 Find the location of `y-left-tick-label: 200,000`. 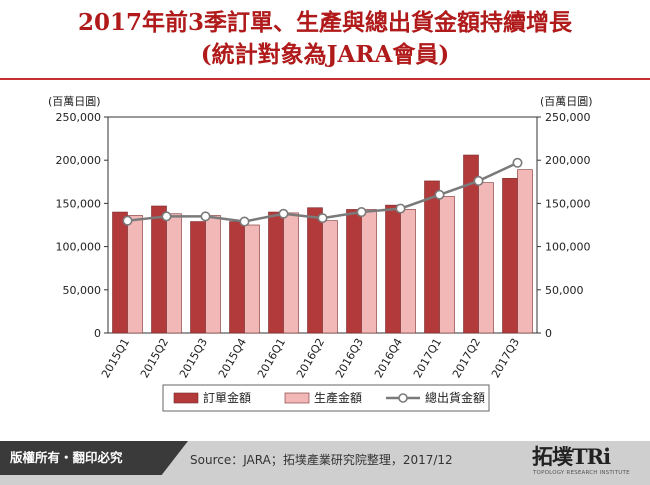

y-left-tick-label: 200,000 is located at coordinates (79, 160).